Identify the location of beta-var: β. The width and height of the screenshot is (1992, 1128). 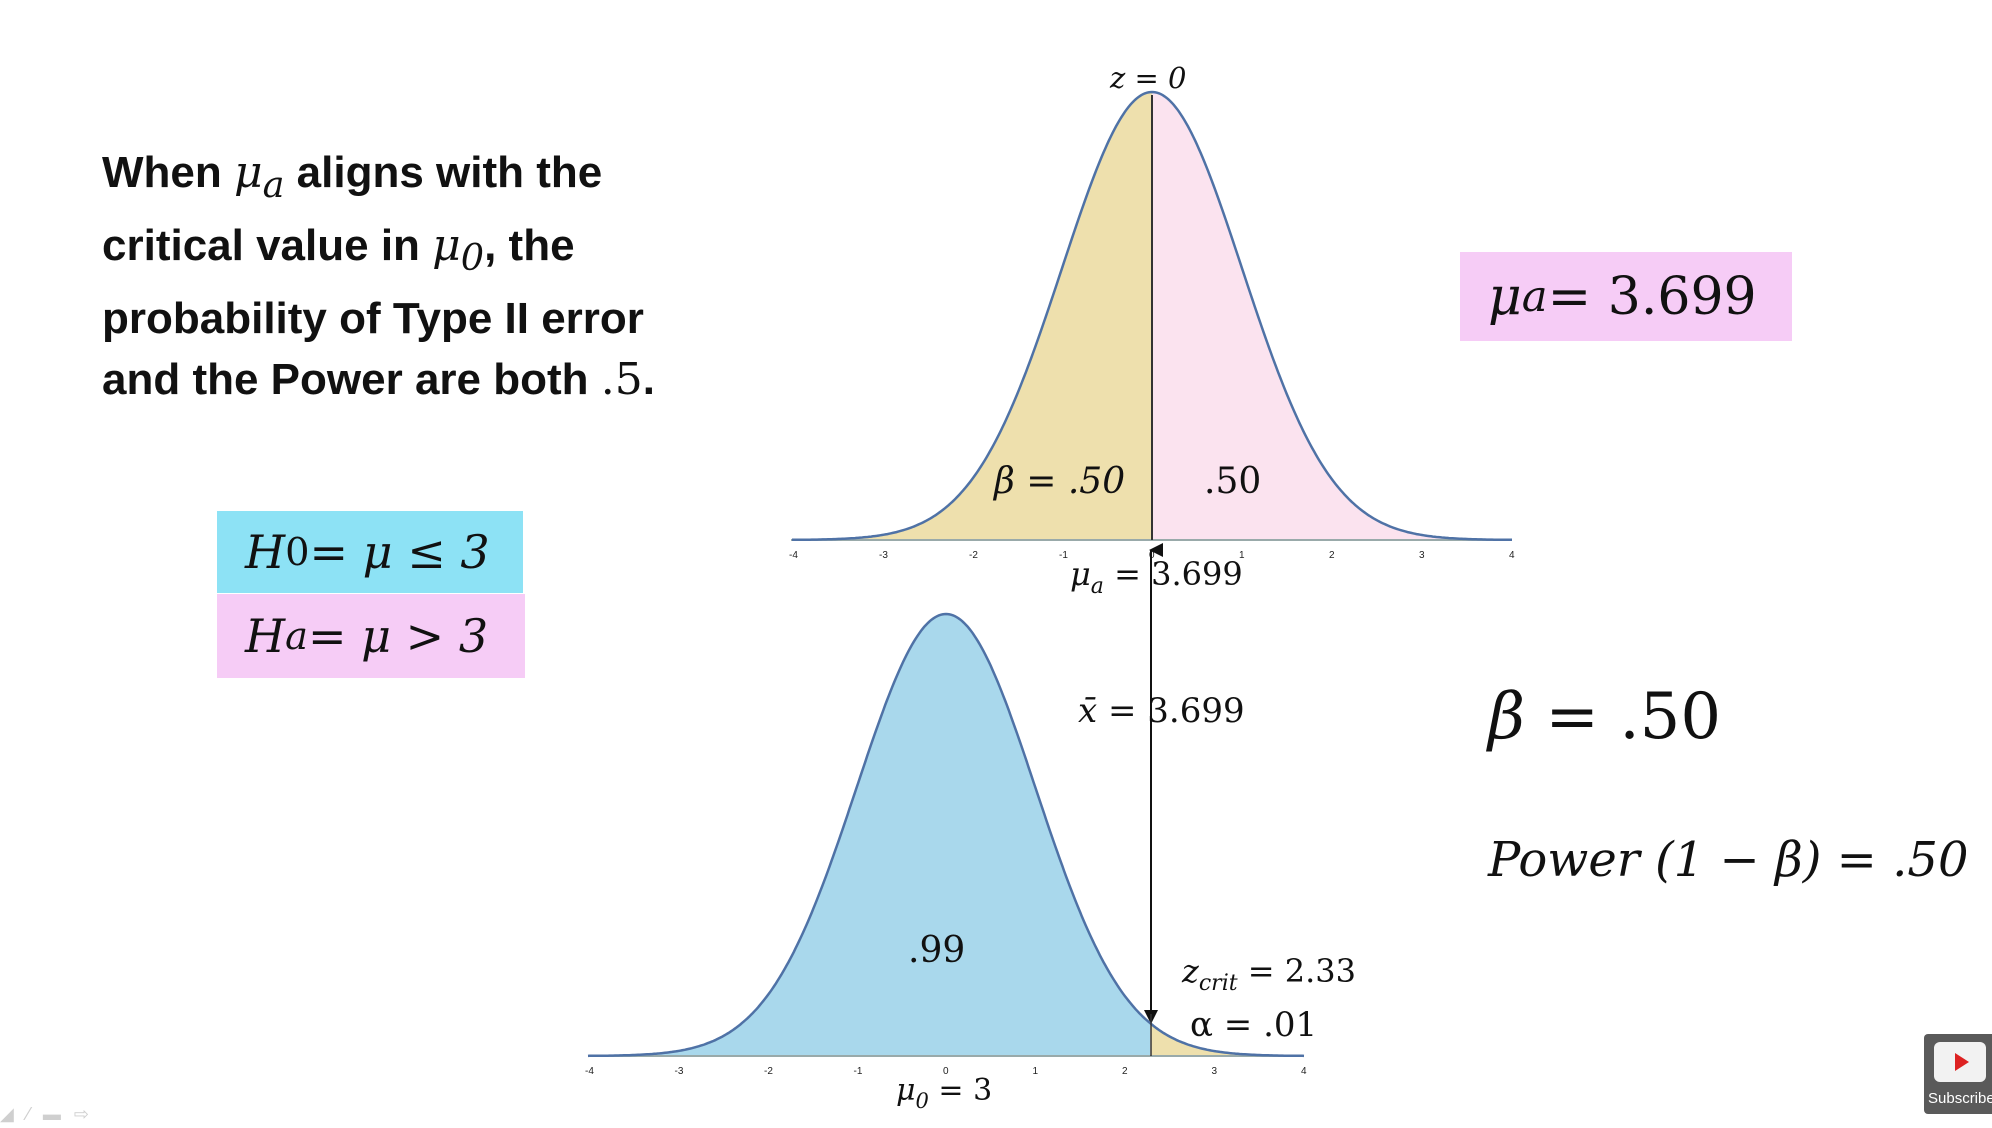
(1506, 717).